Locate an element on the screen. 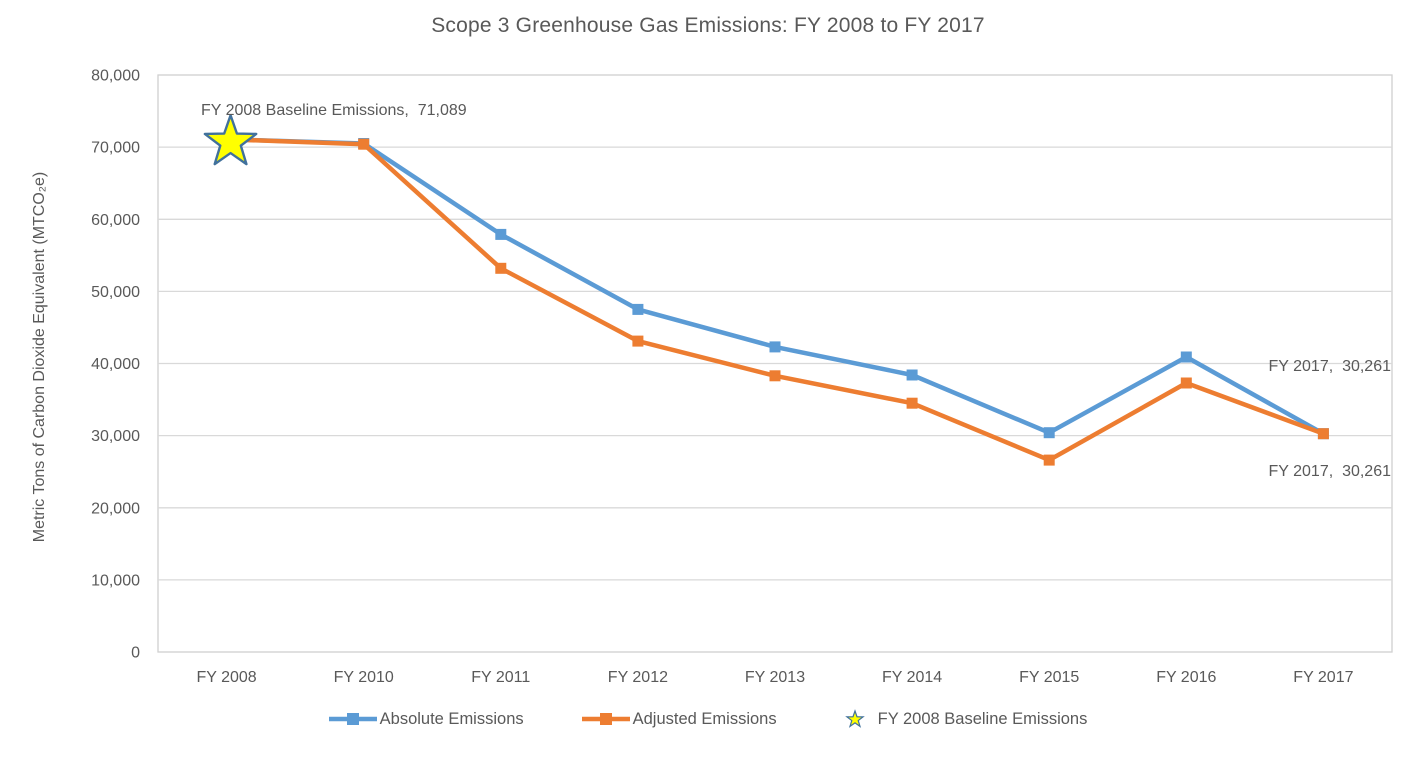  star-swatch is located at coordinates (854, 718).